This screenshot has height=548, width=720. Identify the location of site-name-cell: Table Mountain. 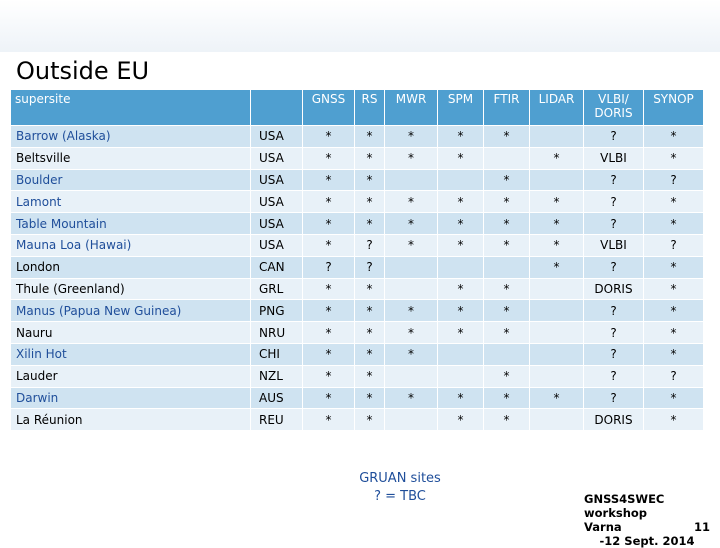
(130, 223).